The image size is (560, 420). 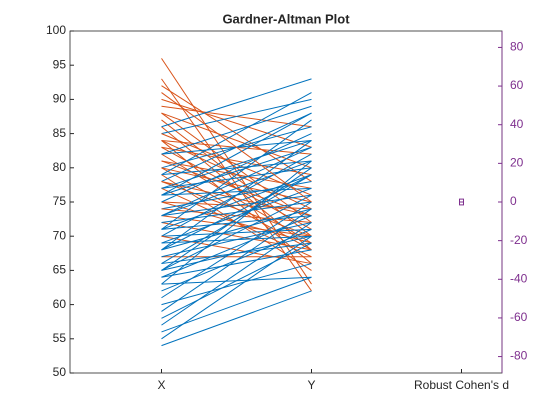 What do you see at coordinates (56, 30) in the screenshot?
I see `y-tick-label: 100` at bounding box center [56, 30].